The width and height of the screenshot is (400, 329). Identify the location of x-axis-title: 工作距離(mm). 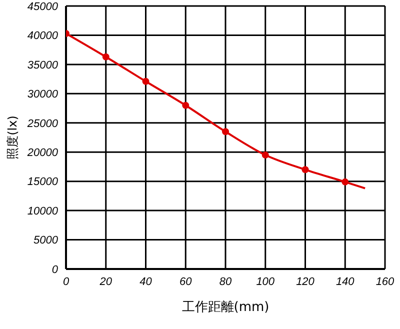
(226, 307).